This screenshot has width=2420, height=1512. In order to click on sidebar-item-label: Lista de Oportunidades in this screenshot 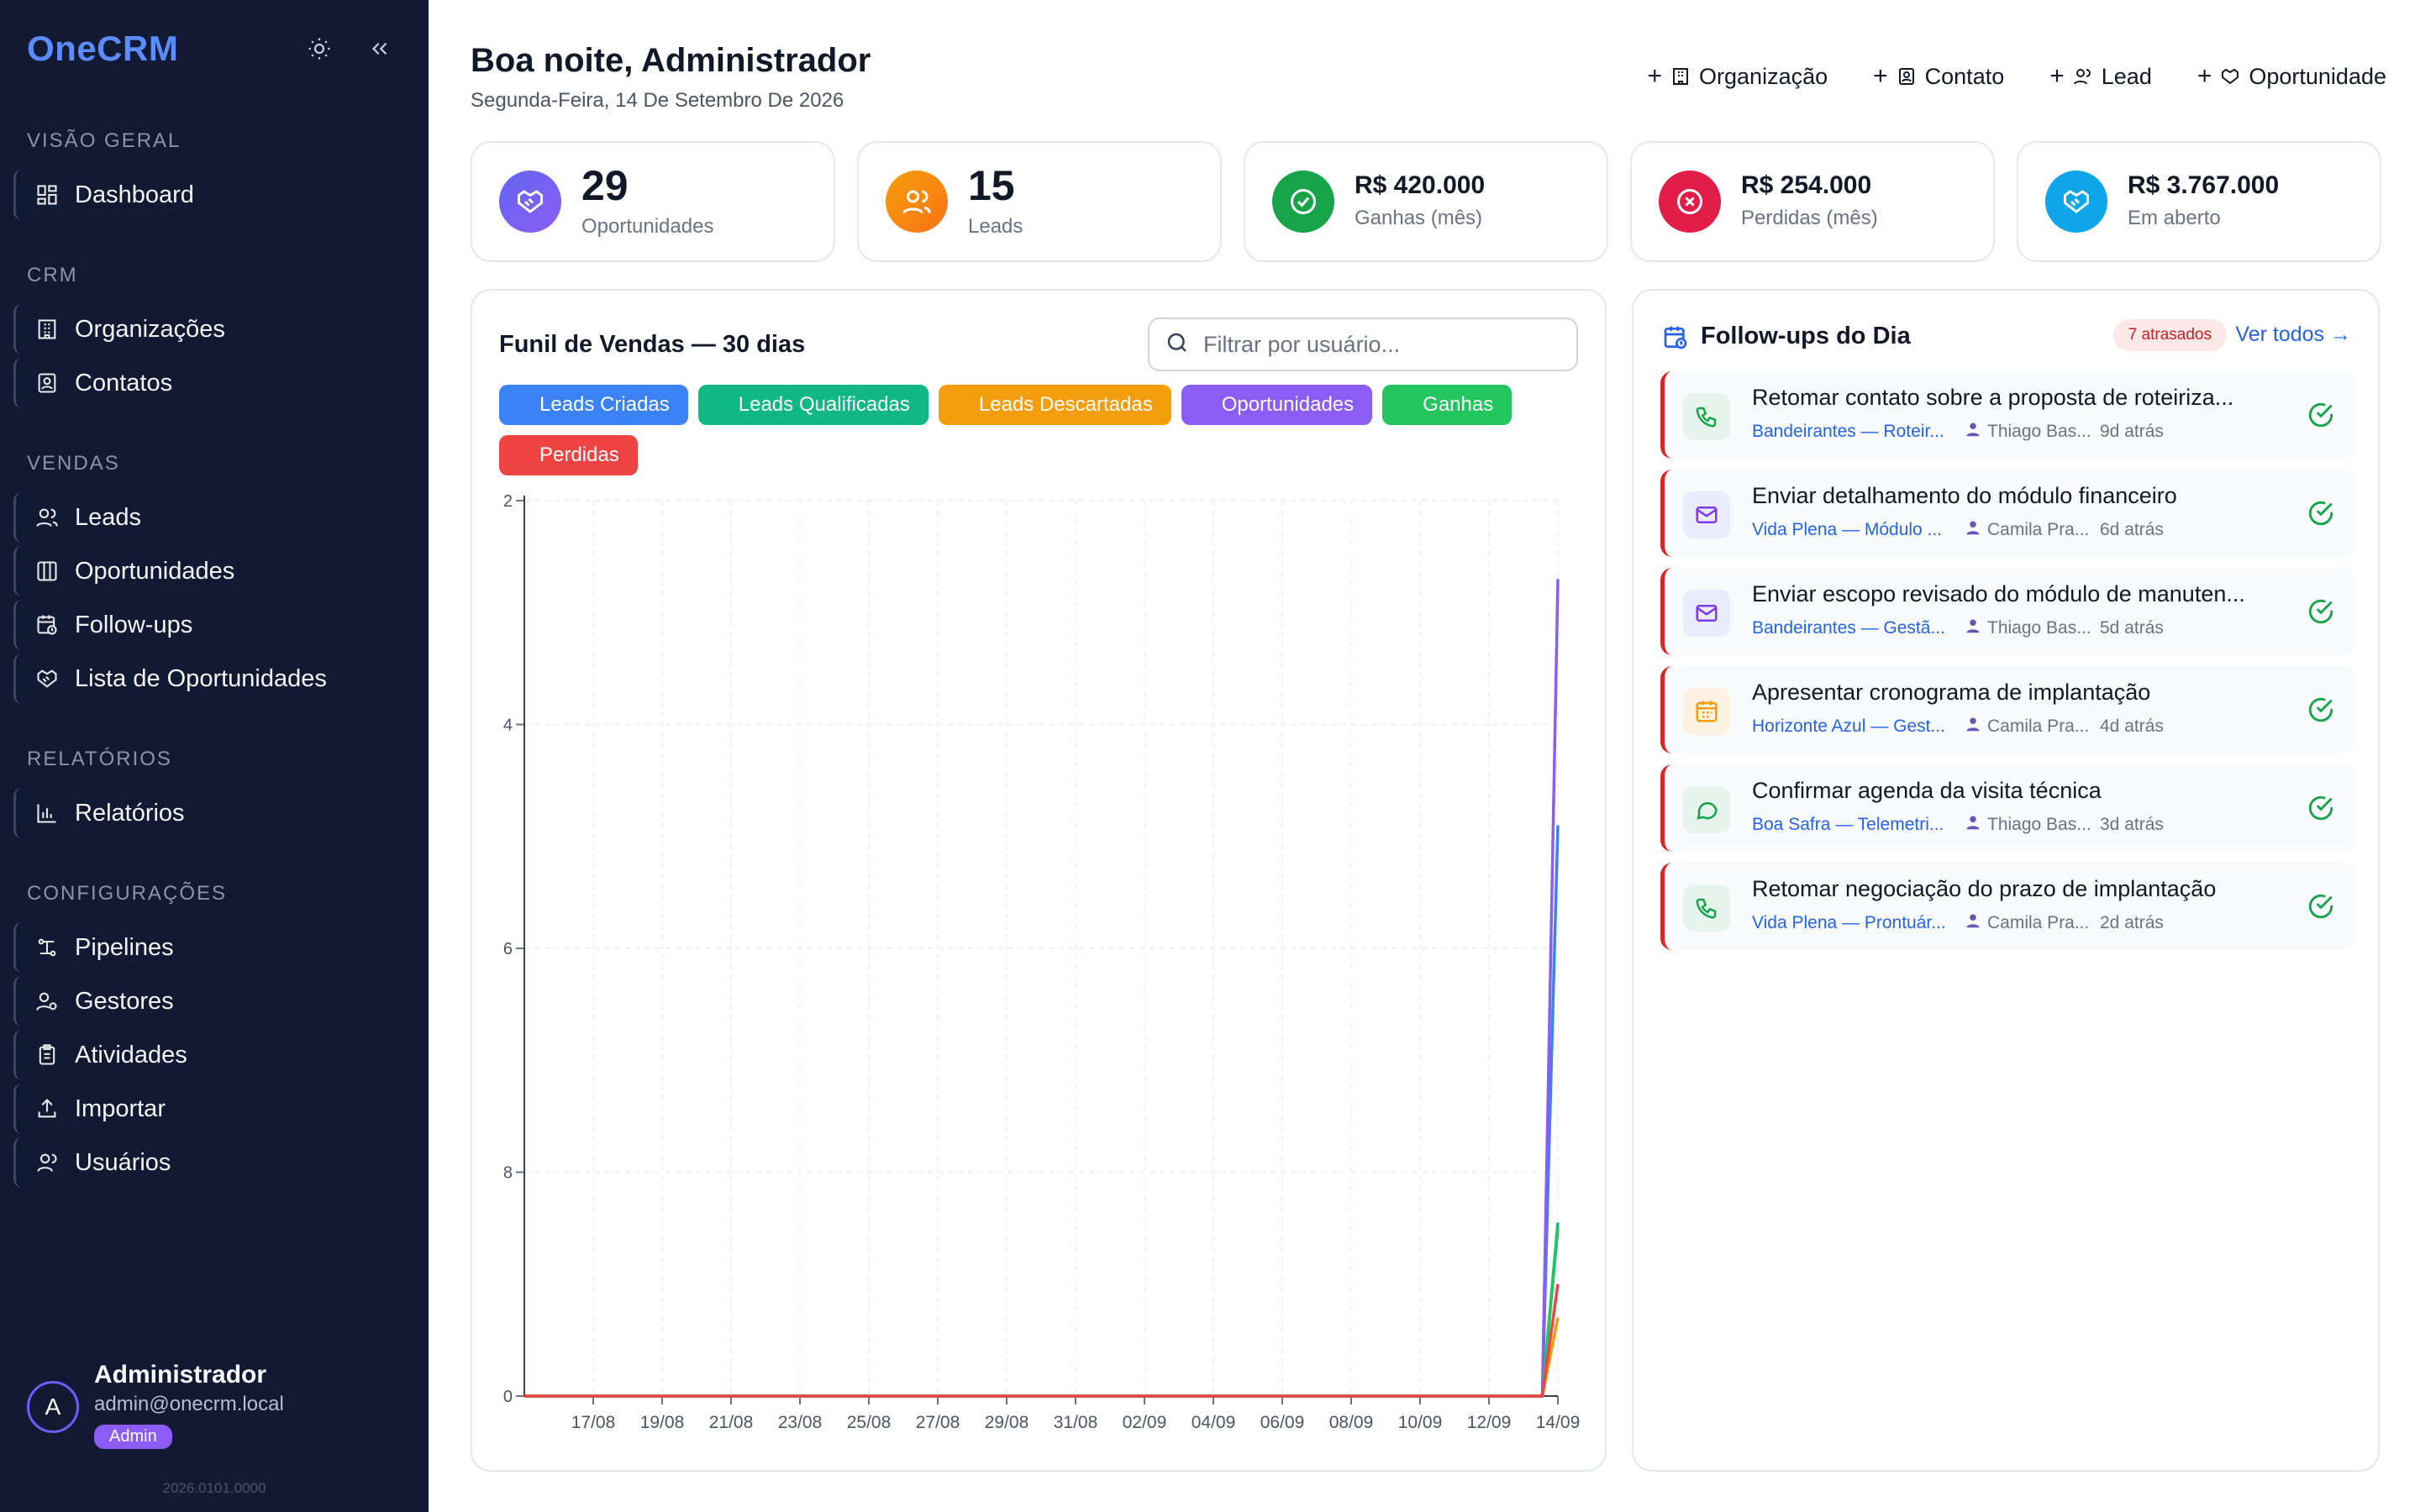, I will do `click(201, 678)`.